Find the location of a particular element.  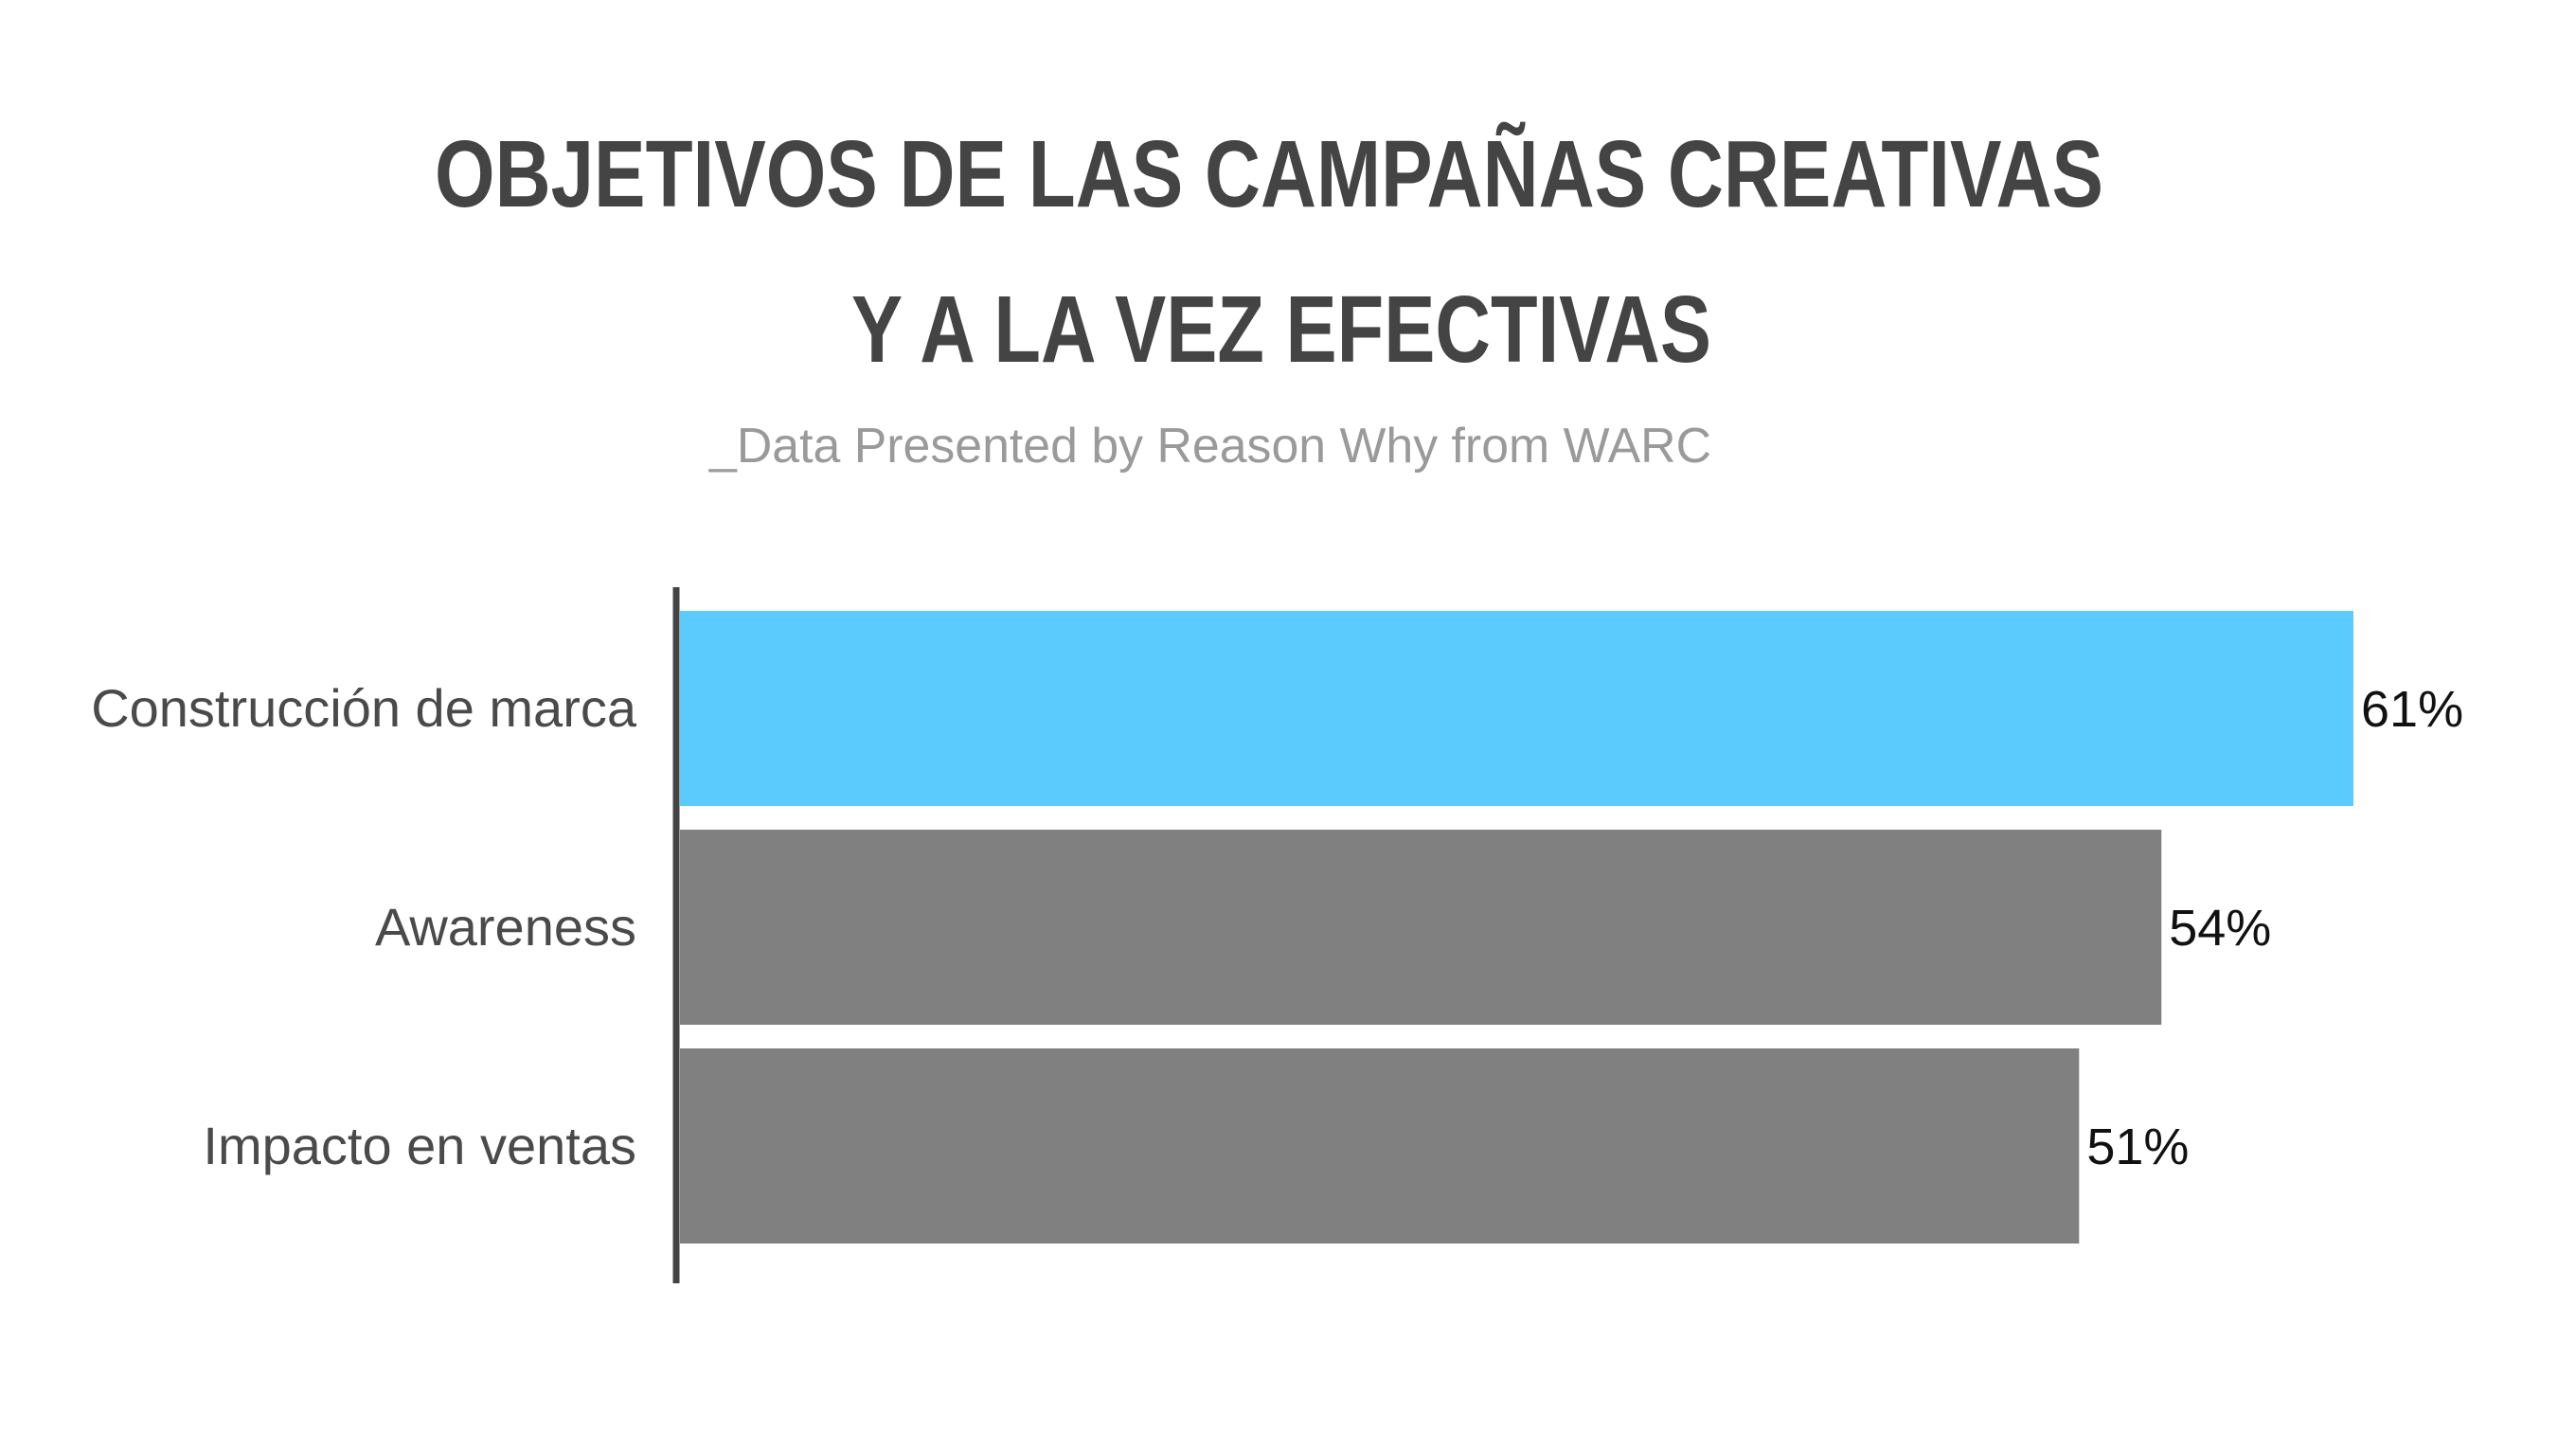

value-label-construccion-de-marca: 61% is located at coordinates (2412, 710).